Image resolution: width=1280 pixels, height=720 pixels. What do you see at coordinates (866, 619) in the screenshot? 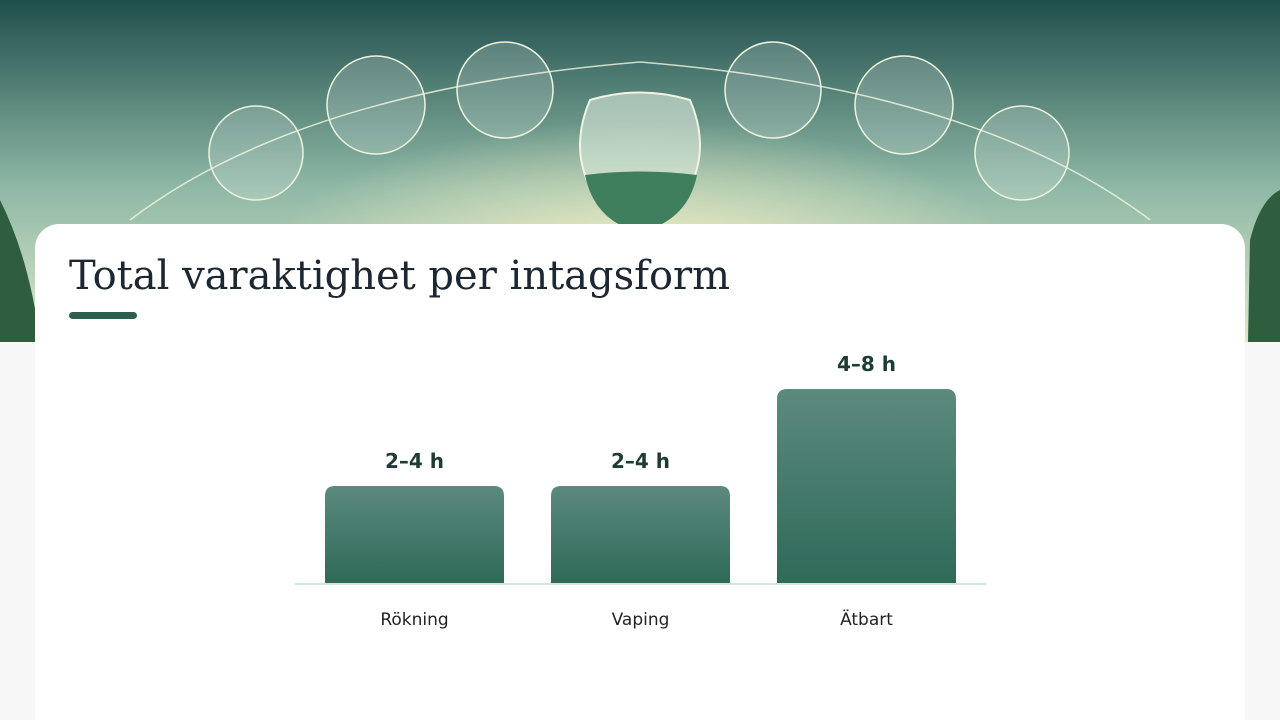
I see `x-tick-label: Ätbart` at bounding box center [866, 619].